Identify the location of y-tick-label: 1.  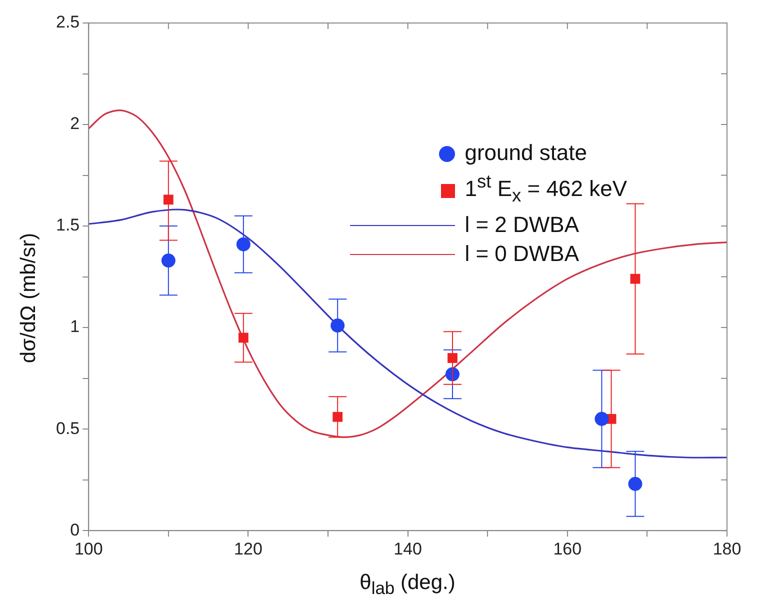
(75, 326).